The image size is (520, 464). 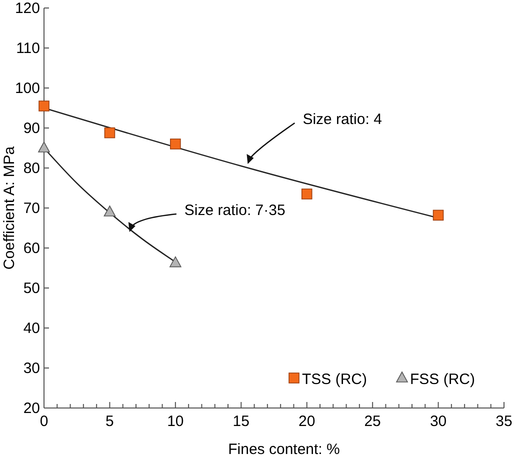 I want to click on x-tick-label: 35, so click(x=504, y=421).